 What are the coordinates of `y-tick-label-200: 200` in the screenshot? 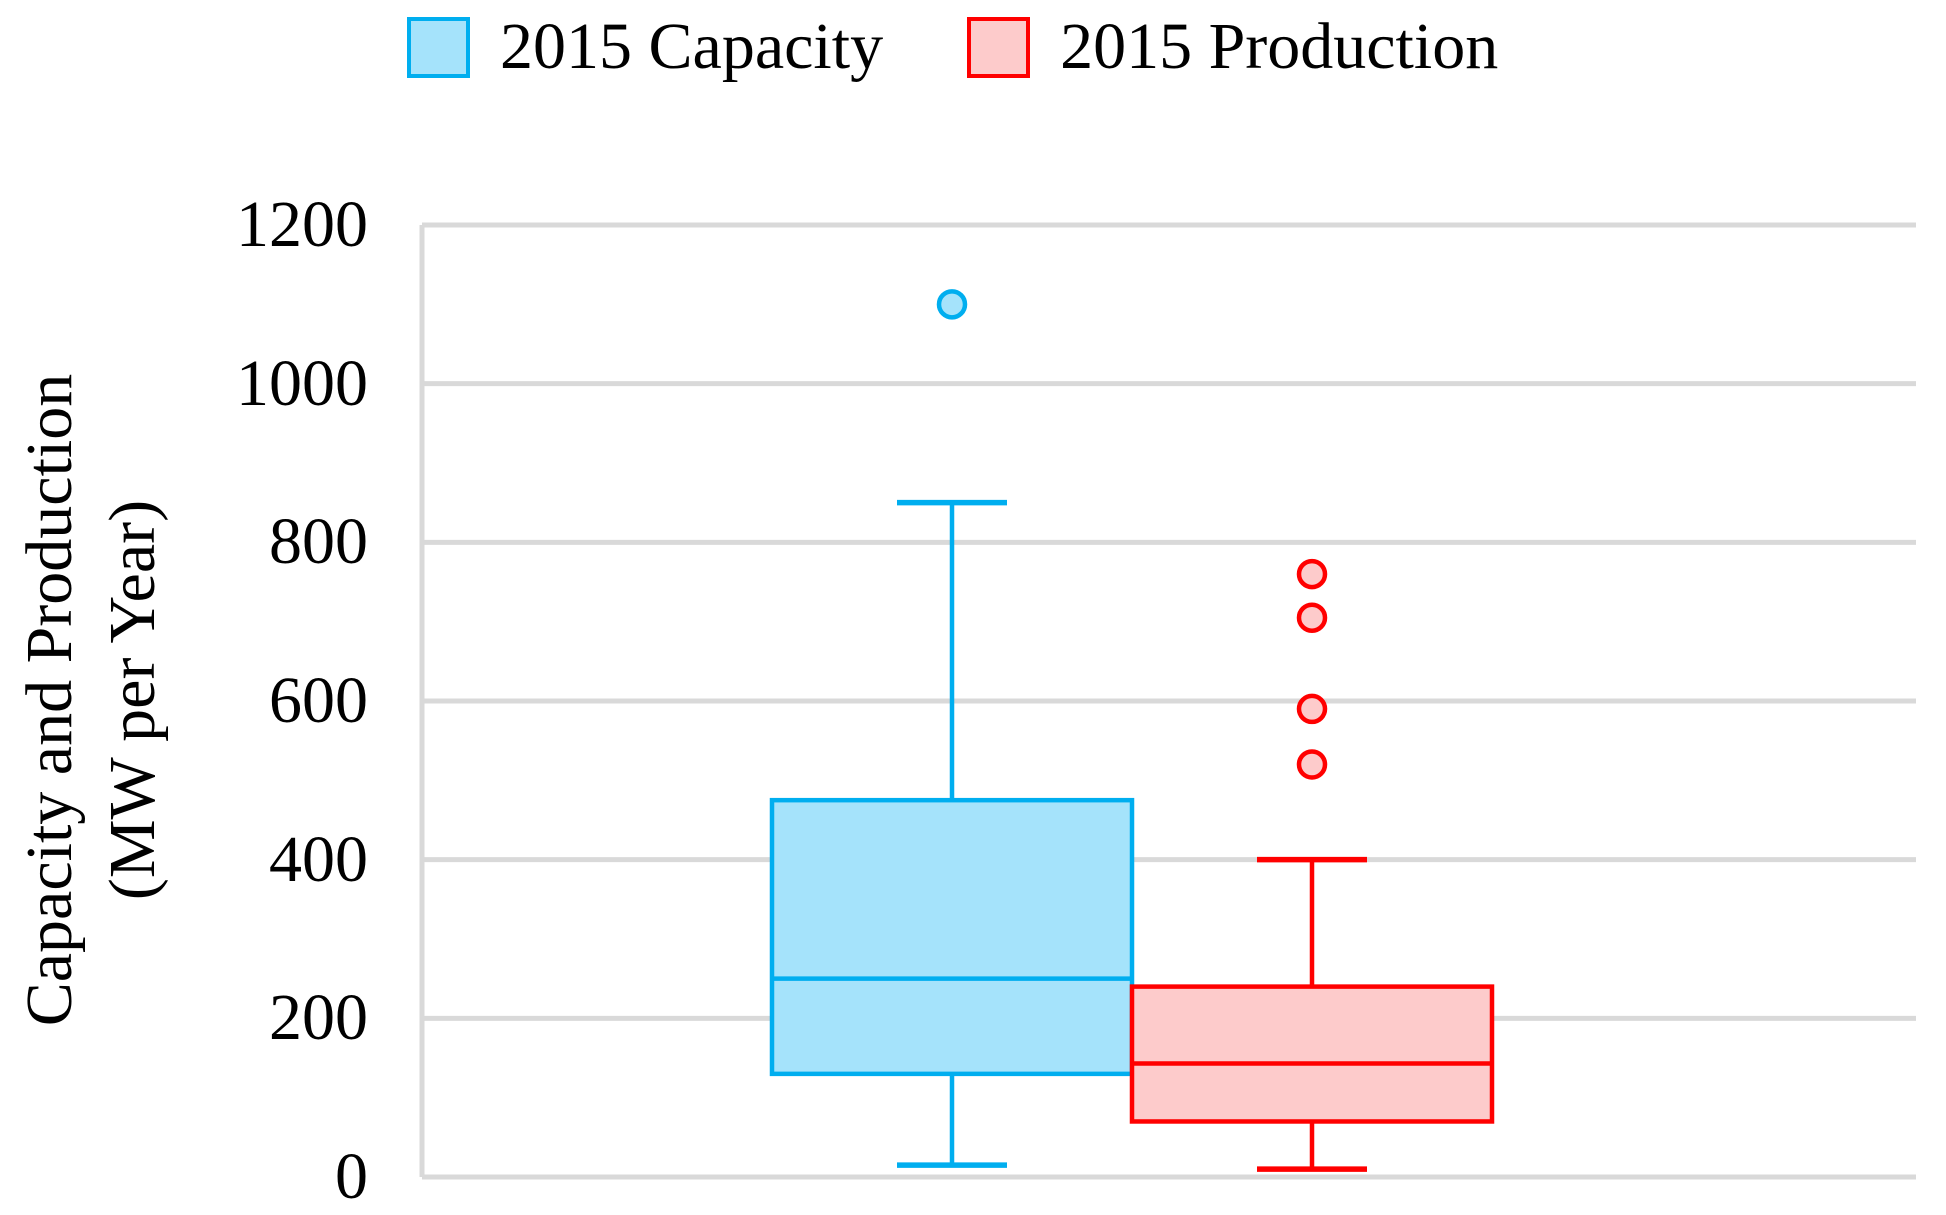 It's located at (318, 1018).